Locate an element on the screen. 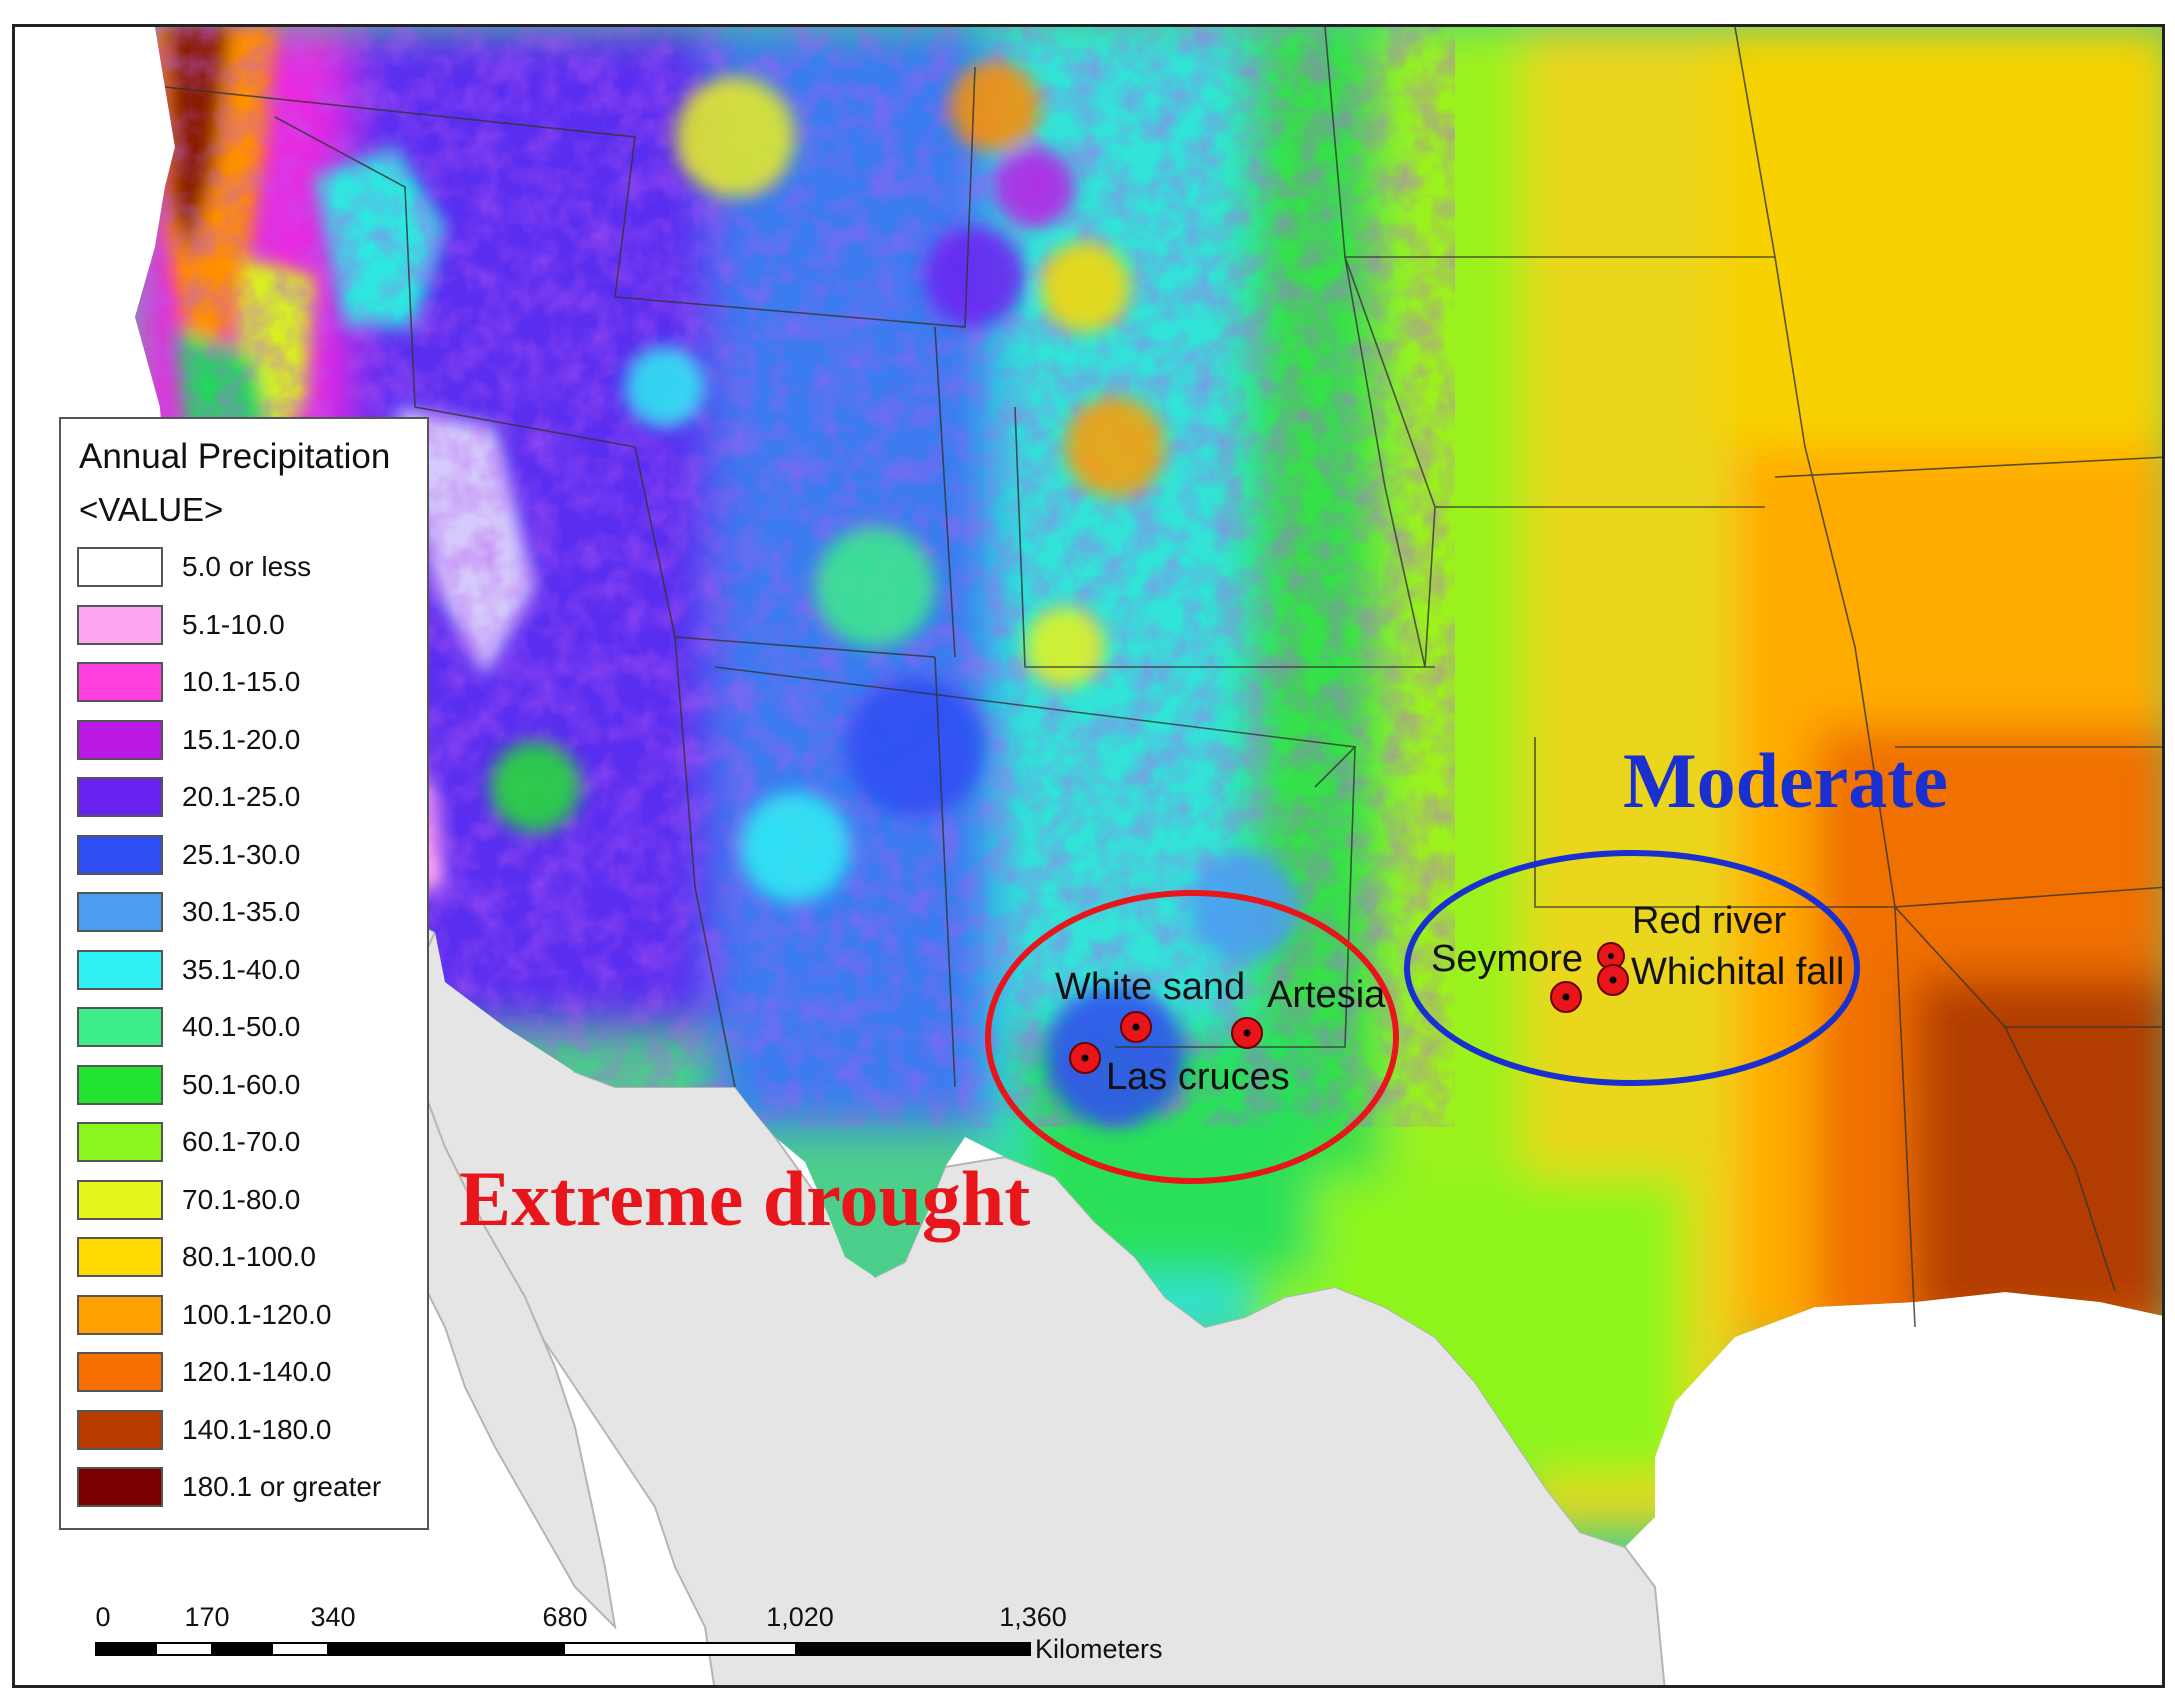 This screenshot has height=1700, width=2175. legend-item: 70.1-80.0 is located at coordinates (247, 1200).